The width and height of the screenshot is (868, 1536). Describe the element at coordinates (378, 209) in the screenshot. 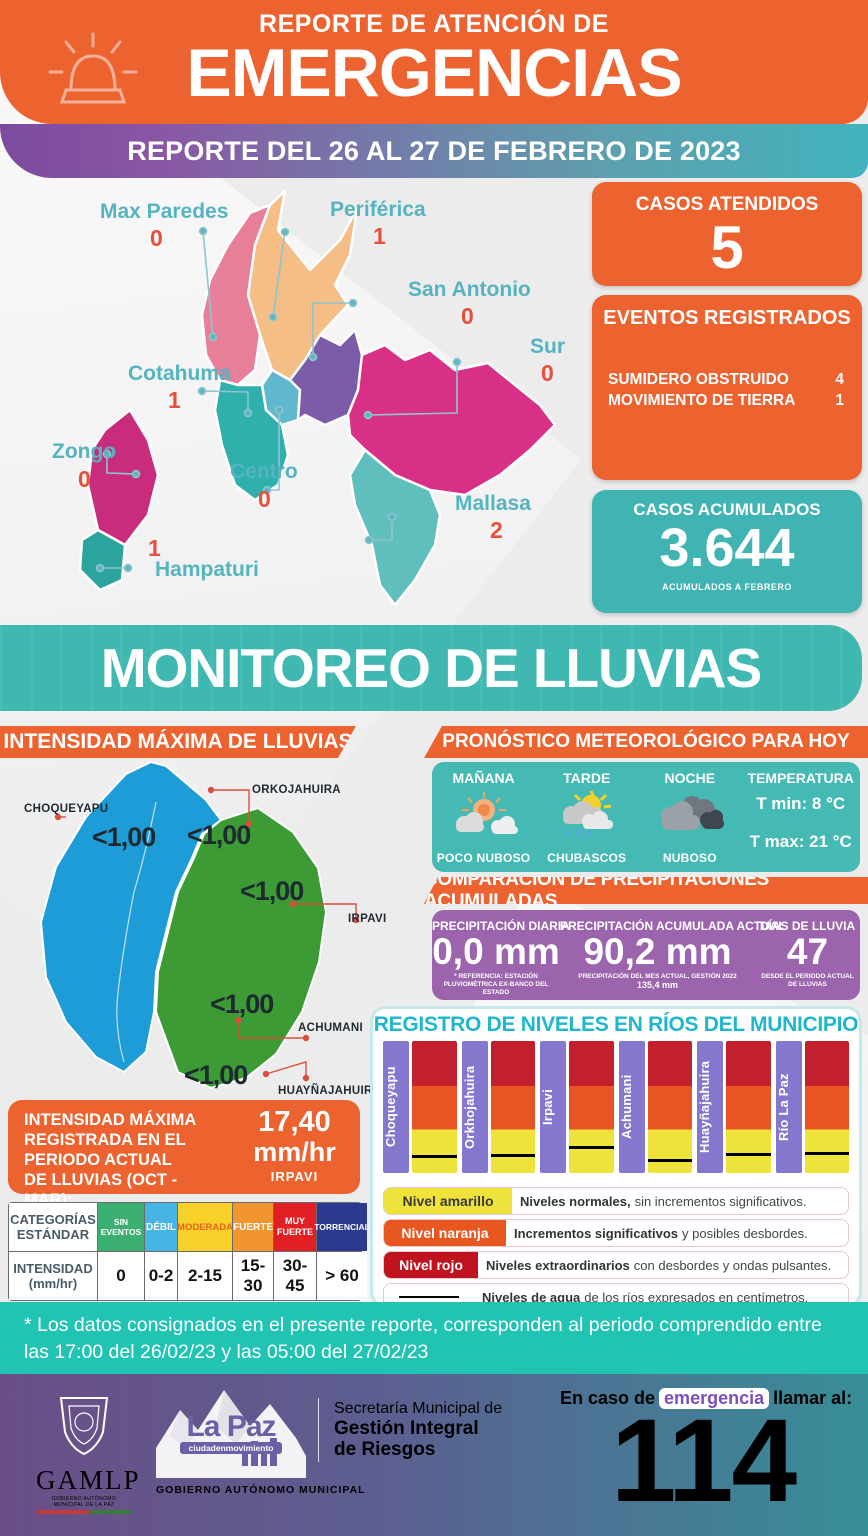

I see `map-label-periferica: Periférica` at that location.